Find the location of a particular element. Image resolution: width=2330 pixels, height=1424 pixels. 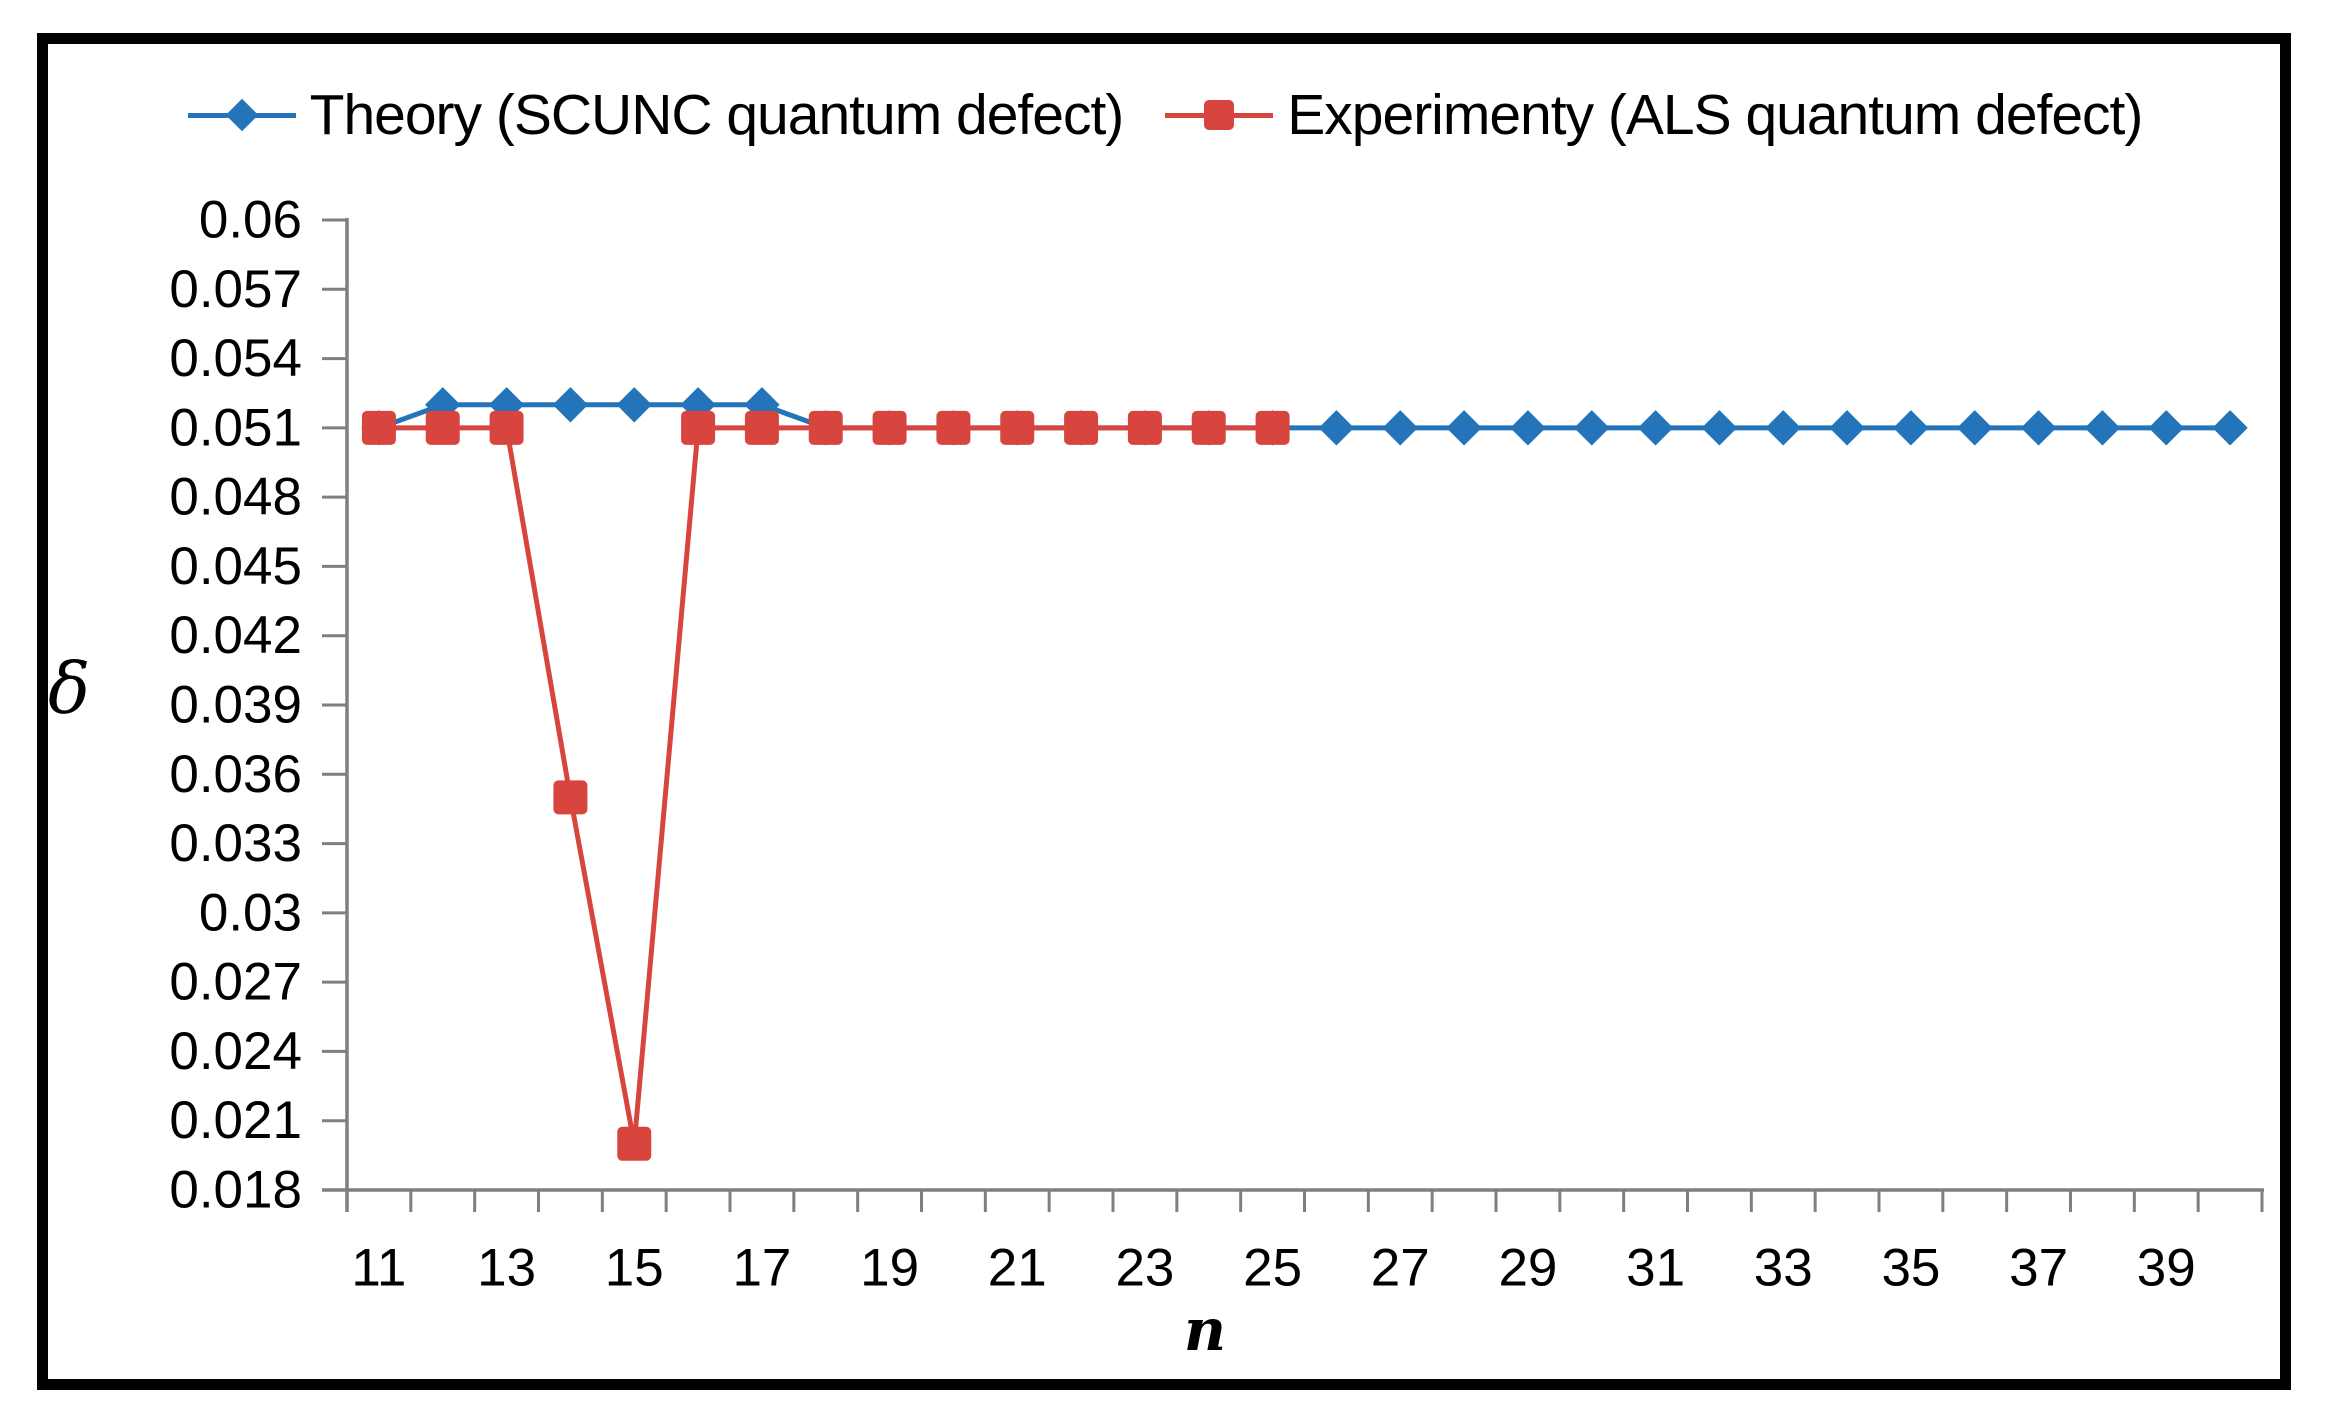

x-tick-label: 23 is located at coordinates (1144, 1268).